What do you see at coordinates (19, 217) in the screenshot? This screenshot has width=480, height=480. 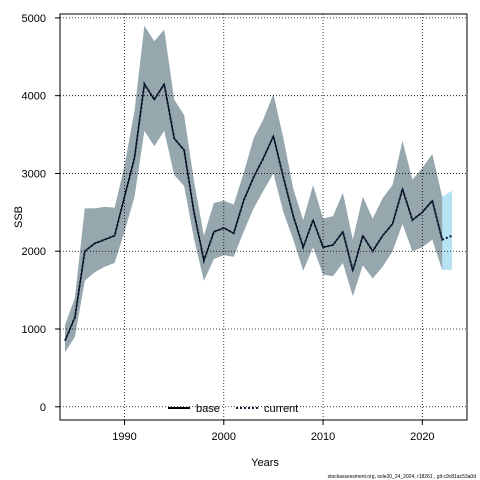 I see `y-axis-title: SSB` at bounding box center [19, 217].